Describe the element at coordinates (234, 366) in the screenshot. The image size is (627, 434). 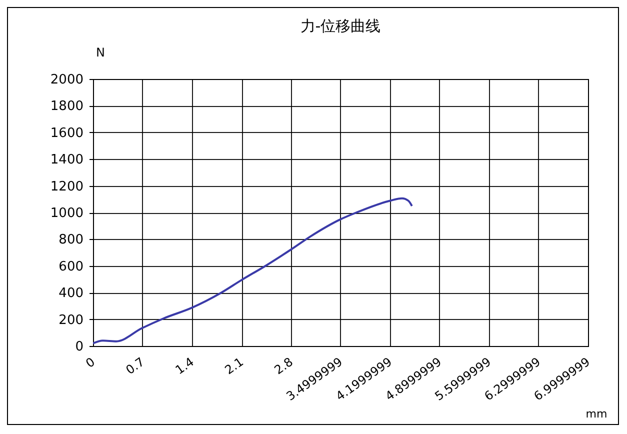
I see `x-tick-label: 2.1` at that location.